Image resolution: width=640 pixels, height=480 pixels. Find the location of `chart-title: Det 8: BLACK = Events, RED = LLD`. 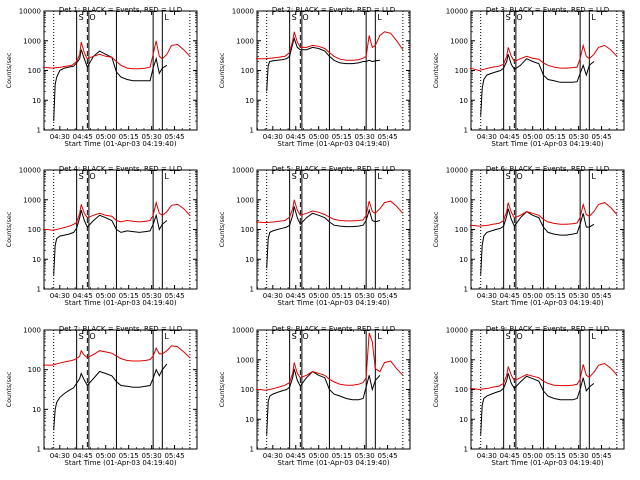

chart-title: Det 8: BLACK = Events, RED = LLD is located at coordinates (333, 329).